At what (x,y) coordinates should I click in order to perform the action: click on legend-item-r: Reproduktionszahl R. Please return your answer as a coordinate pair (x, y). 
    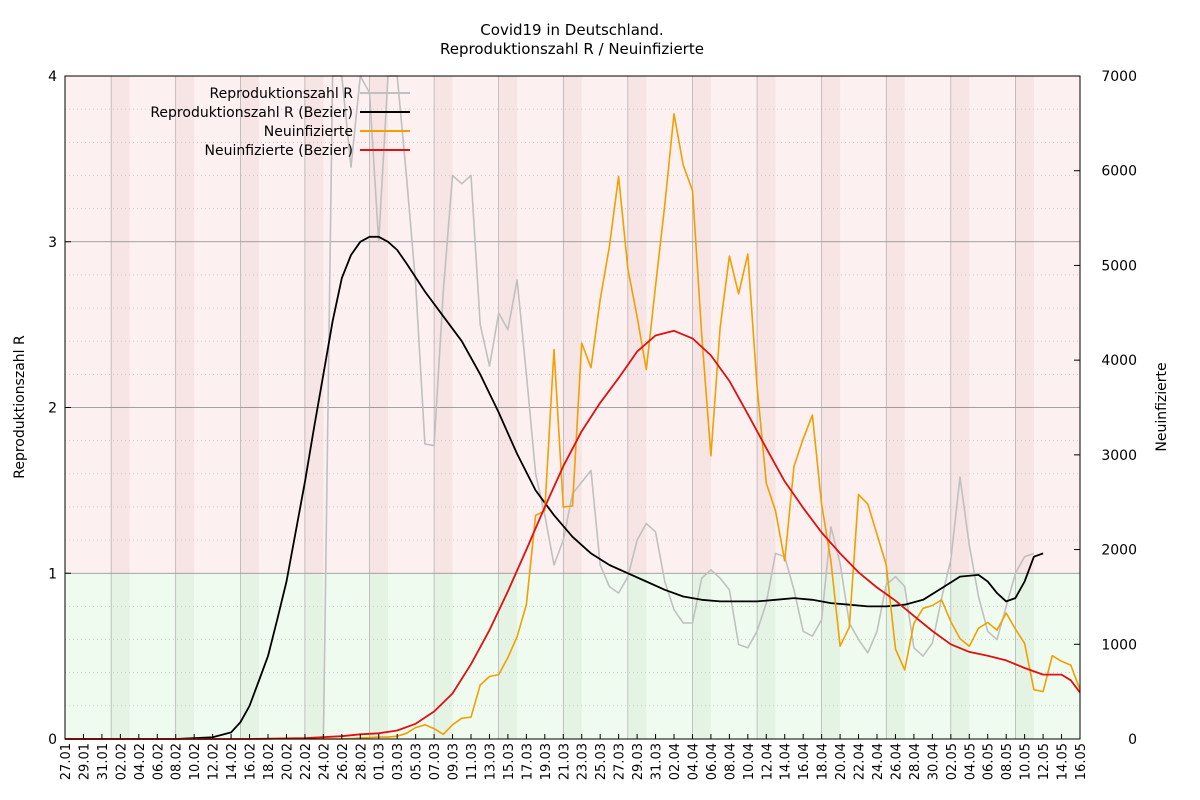
    Looking at the image, I should click on (310, 94).